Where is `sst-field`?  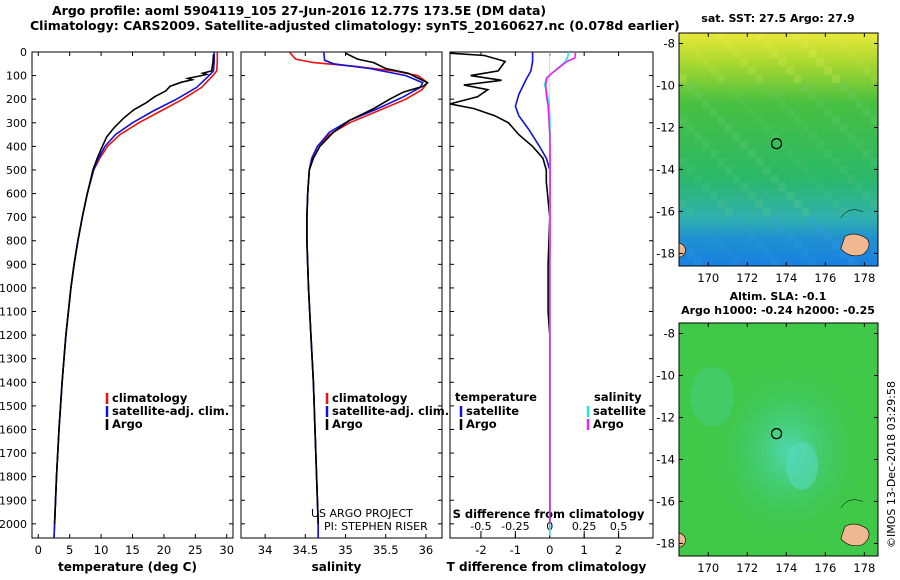 sst-field is located at coordinates (778, 149).